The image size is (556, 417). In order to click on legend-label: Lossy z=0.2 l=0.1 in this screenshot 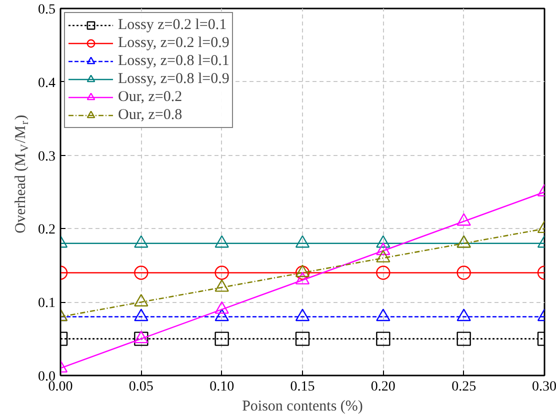, I will do `click(172, 25)`.